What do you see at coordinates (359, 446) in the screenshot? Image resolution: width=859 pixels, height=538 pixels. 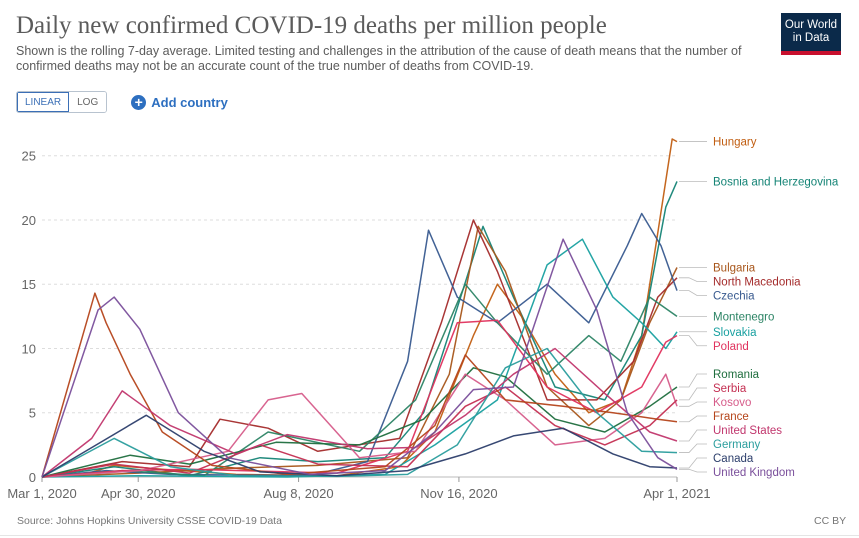 I see `series-line-canada` at bounding box center [359, 446].